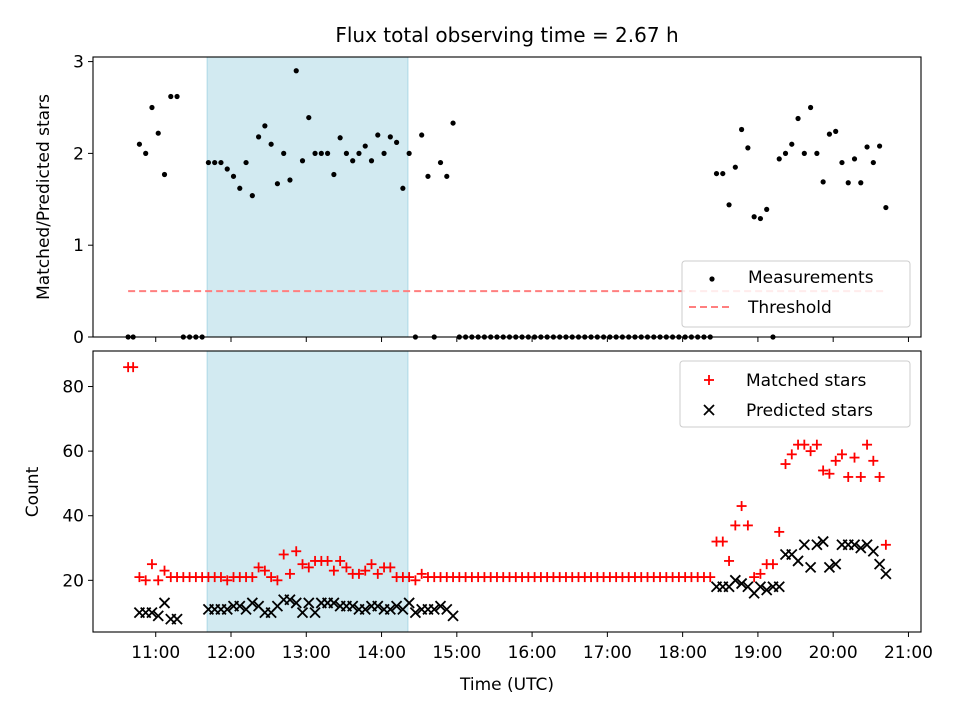 This screenshot has width=960, height=720. Describe the element at coordinates (908, 653) in the screenshot. I see `x-tick-label: 21:00` at that location.